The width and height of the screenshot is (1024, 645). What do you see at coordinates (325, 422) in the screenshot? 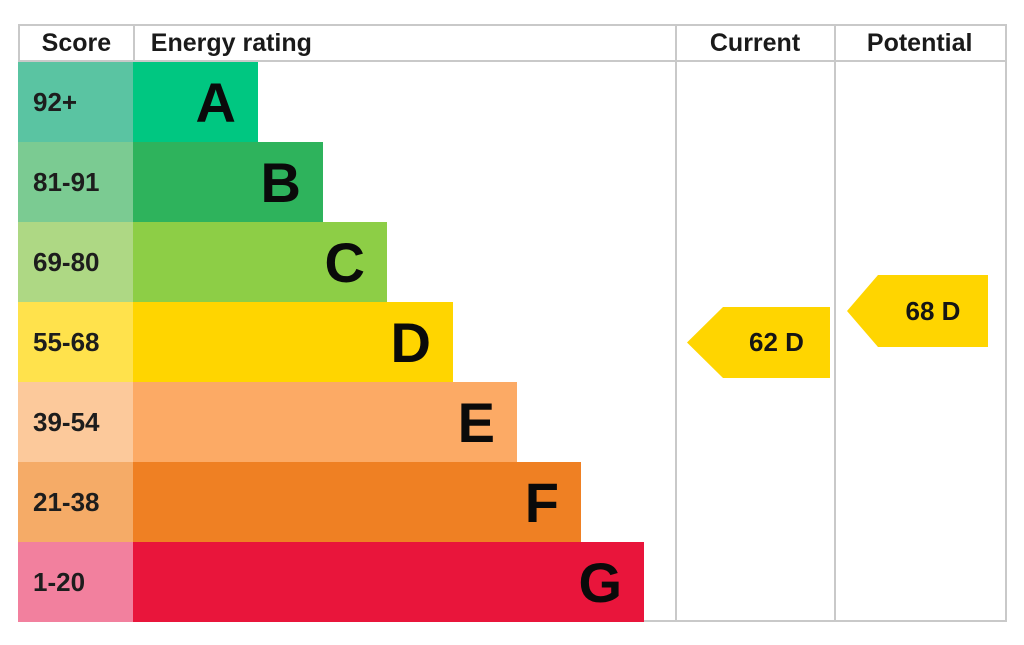
I see `rating-bar-e: E` at bounding box center [325, 422].